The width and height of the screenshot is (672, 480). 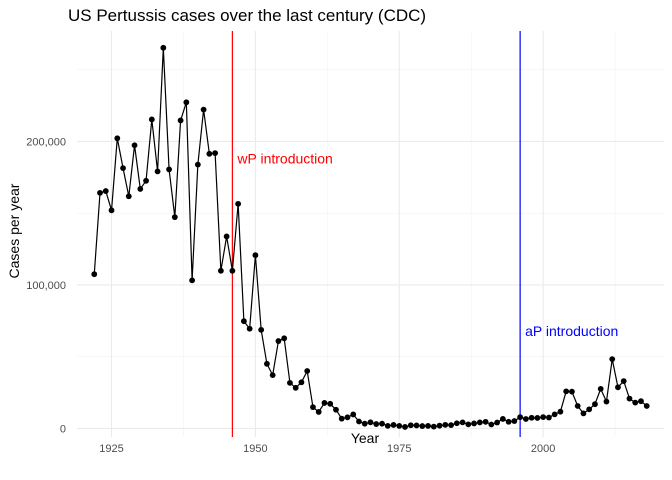 What do you see at coordinates (255, 449) in the screenshot?
I see `x-tick-label: 1950` at bounding box center [255, 449].